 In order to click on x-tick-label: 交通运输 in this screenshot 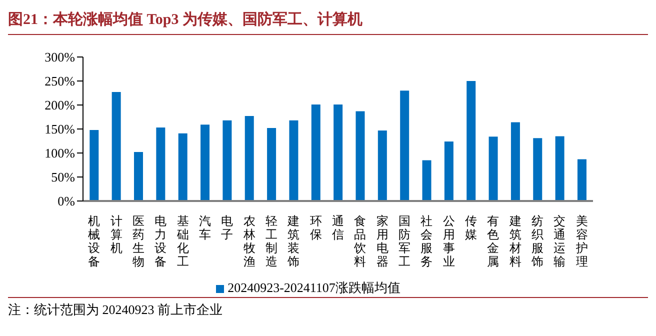, I will do `click(560, 241)`.